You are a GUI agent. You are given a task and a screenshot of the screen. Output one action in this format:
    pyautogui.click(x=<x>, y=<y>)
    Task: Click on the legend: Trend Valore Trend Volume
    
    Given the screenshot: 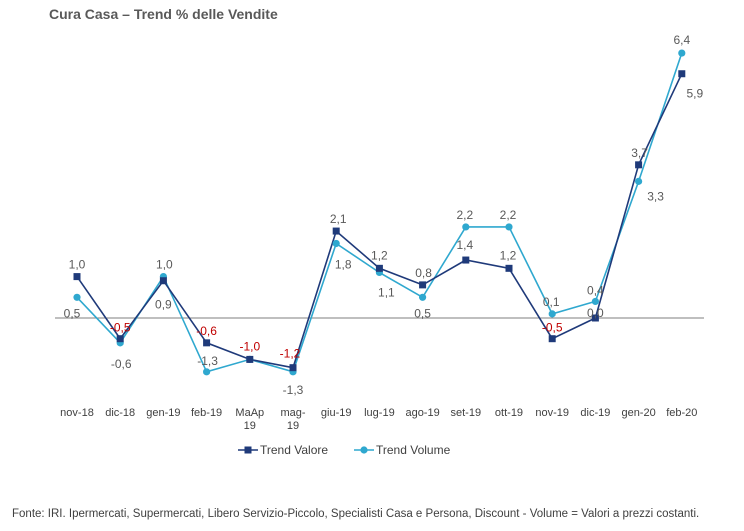 What is the action you would take?
    pyautogui.click(x=344, y=450)
    